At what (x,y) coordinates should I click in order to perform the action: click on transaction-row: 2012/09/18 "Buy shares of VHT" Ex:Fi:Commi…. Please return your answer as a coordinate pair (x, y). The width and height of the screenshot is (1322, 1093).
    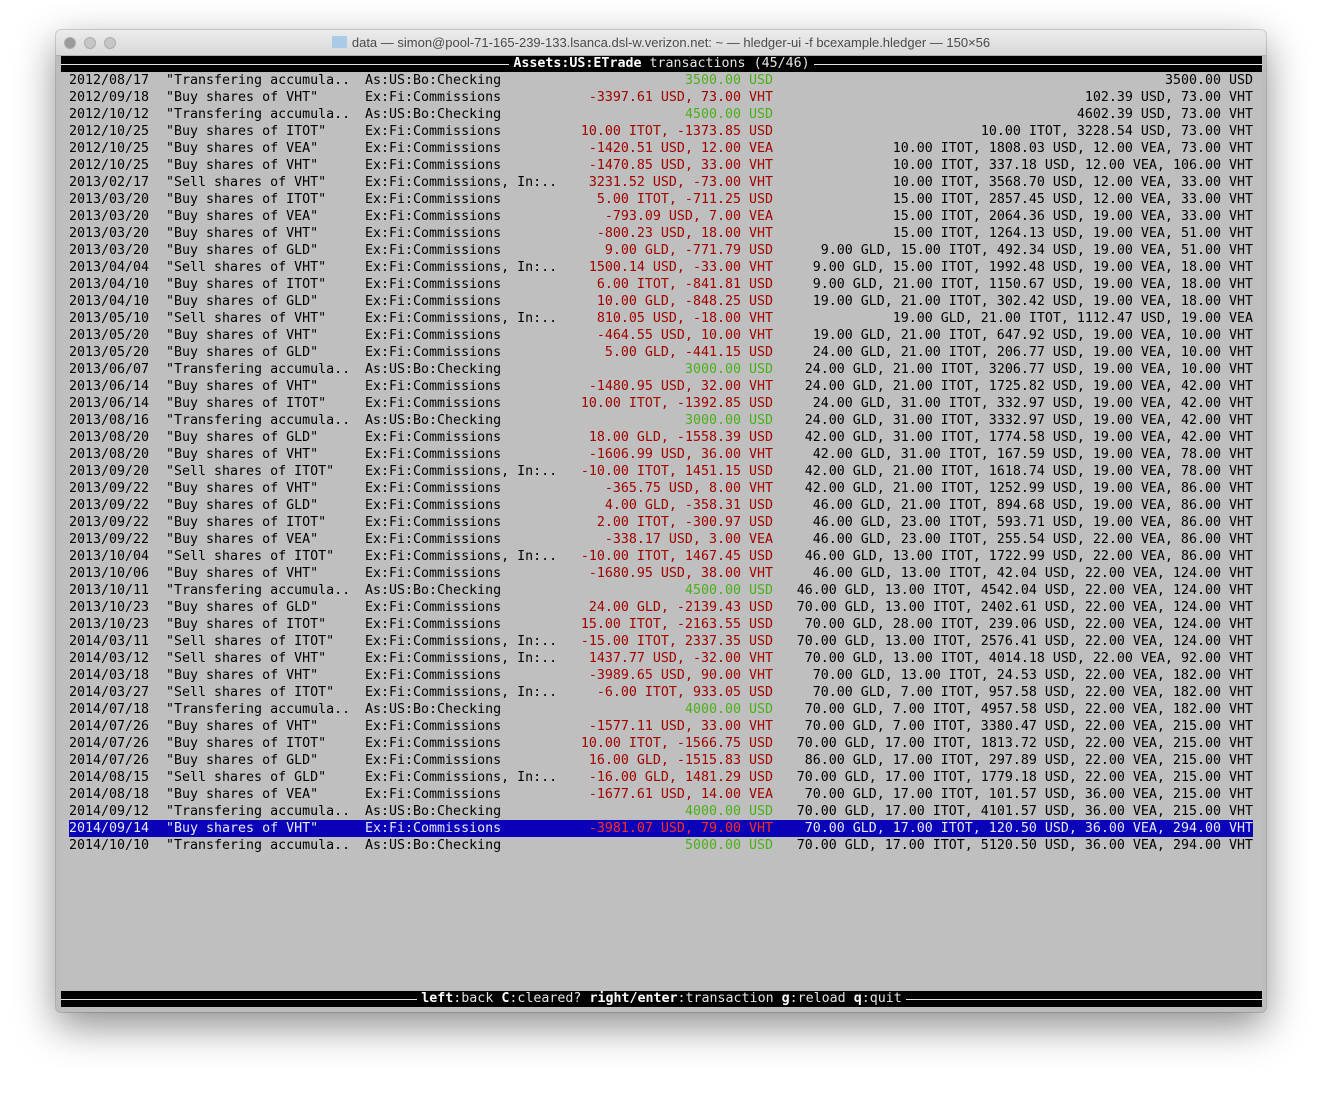
    Looking at the image, I should click on (661, 97).